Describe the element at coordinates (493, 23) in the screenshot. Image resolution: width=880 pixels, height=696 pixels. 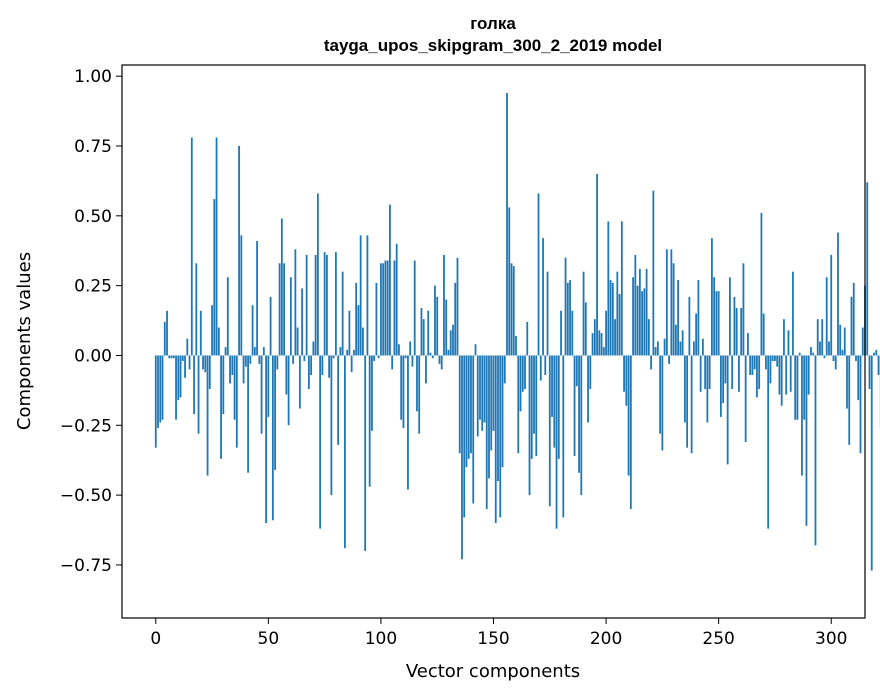
I see `chart-title: голка` at that location.